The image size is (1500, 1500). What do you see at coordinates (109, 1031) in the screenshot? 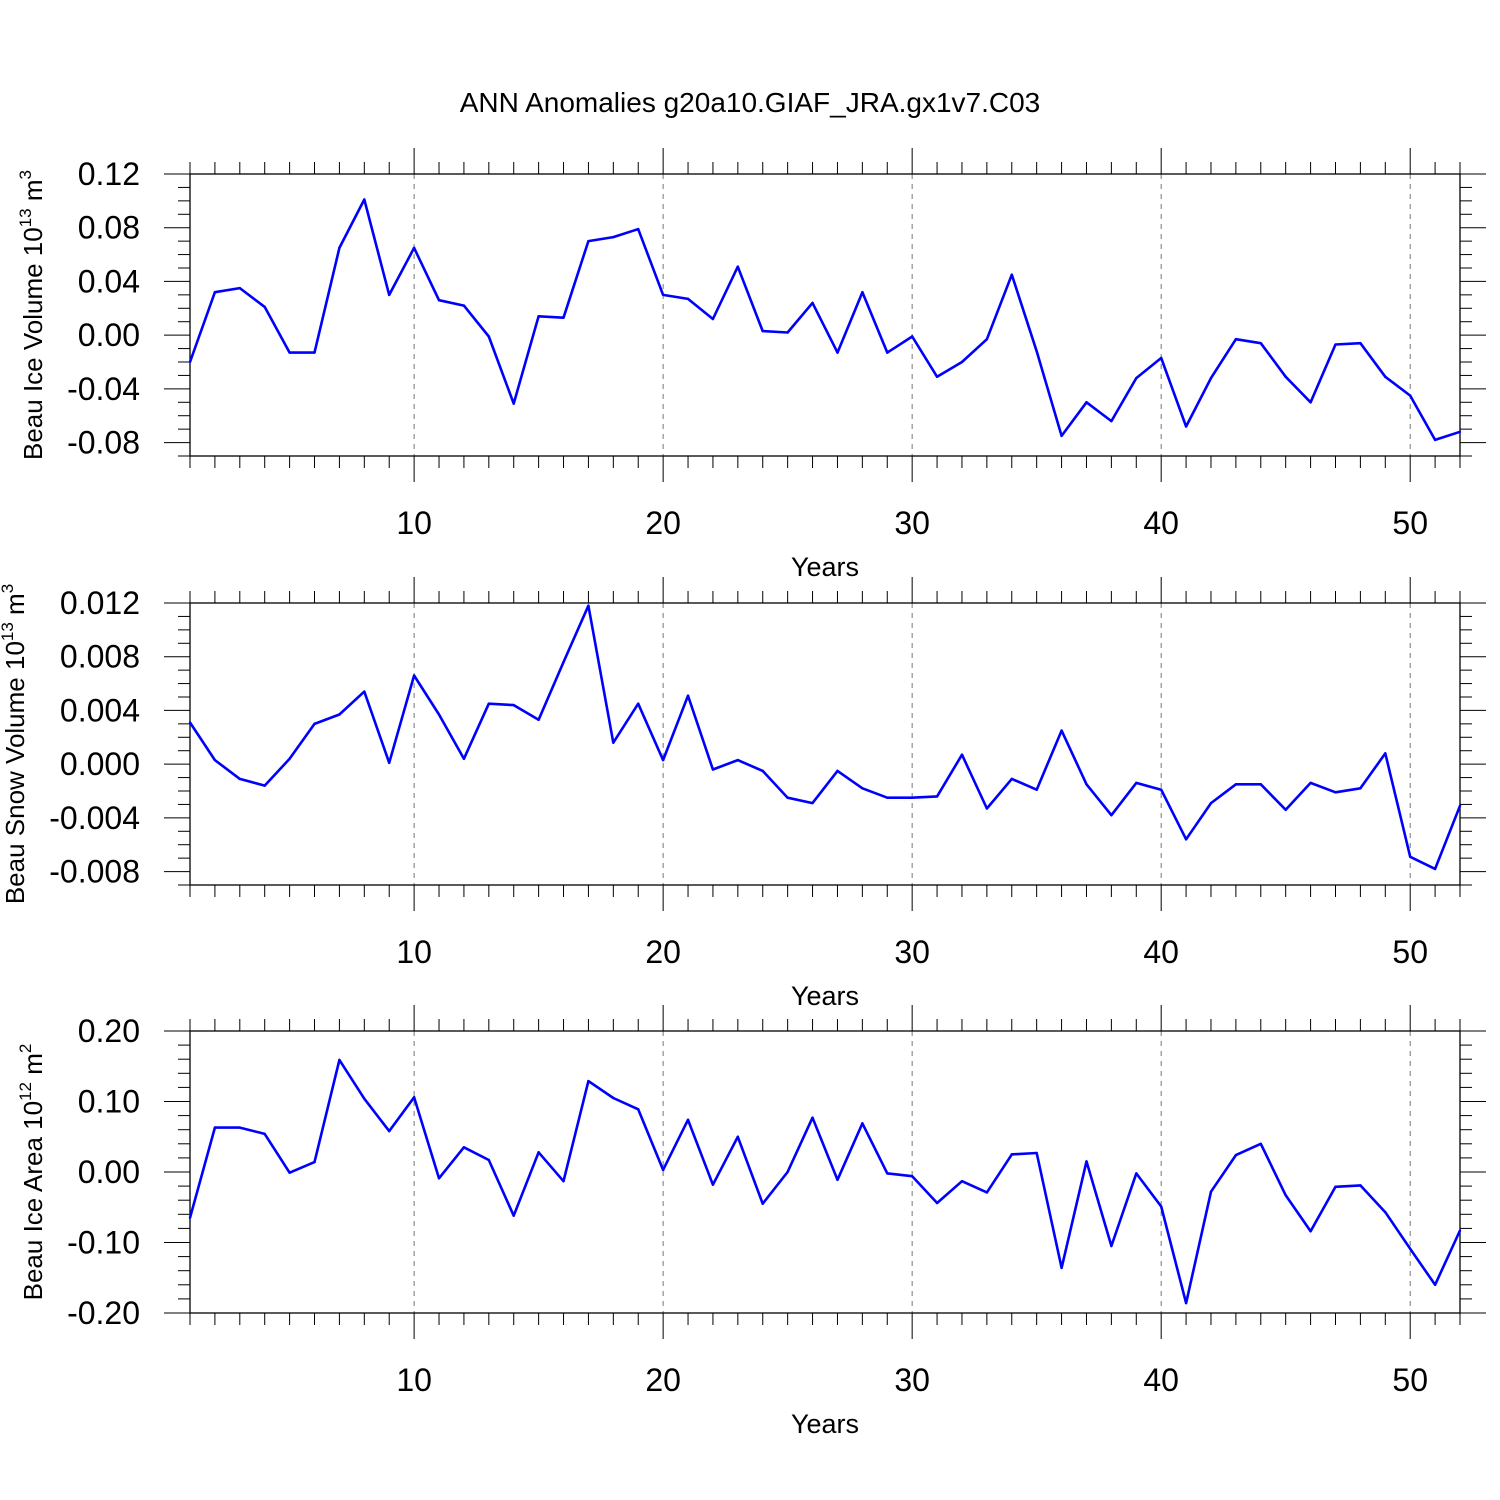
I see `y-tick-label: 0.20` at bounding box center [109, 1031].